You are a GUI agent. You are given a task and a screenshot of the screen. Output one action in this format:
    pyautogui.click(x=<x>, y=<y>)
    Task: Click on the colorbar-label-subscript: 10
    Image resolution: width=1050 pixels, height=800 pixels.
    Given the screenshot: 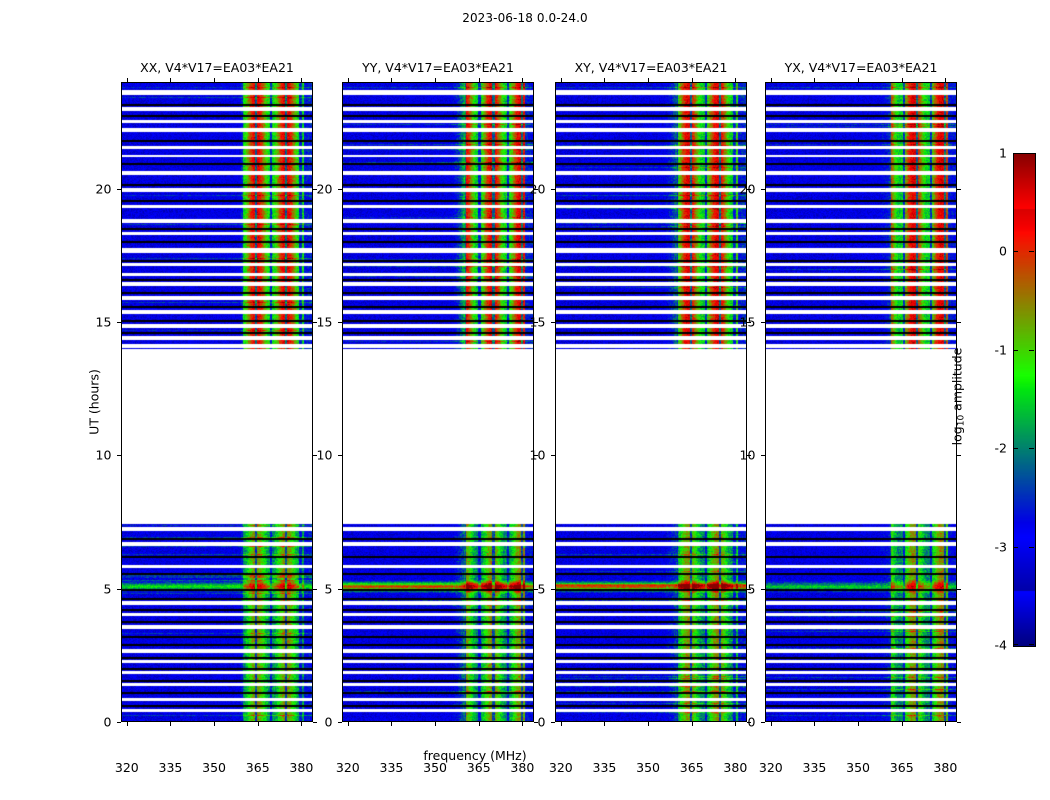 What is the action you would take?
    pyautogui.click(x=961, y=420)
    